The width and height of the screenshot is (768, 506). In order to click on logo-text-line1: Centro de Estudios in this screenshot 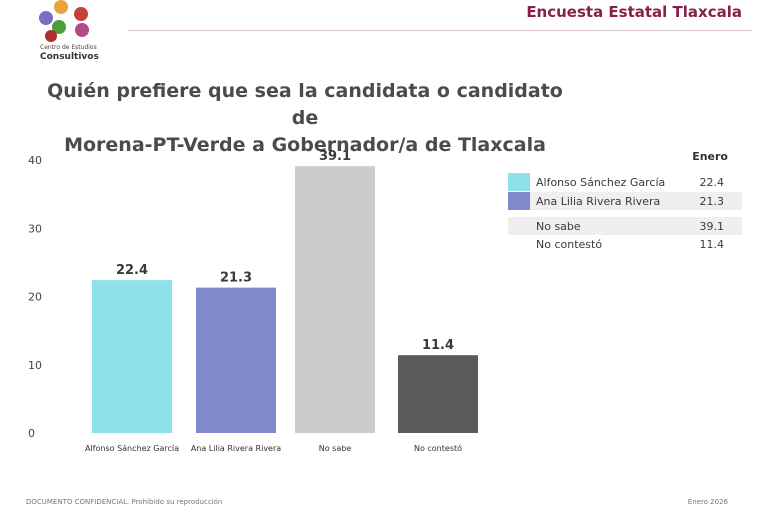, I will do `click(68, 47)`.